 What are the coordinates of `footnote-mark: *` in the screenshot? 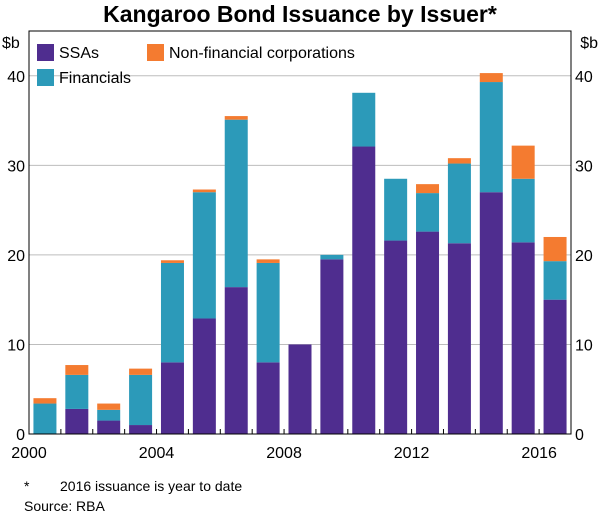 It's located at (27, 486).